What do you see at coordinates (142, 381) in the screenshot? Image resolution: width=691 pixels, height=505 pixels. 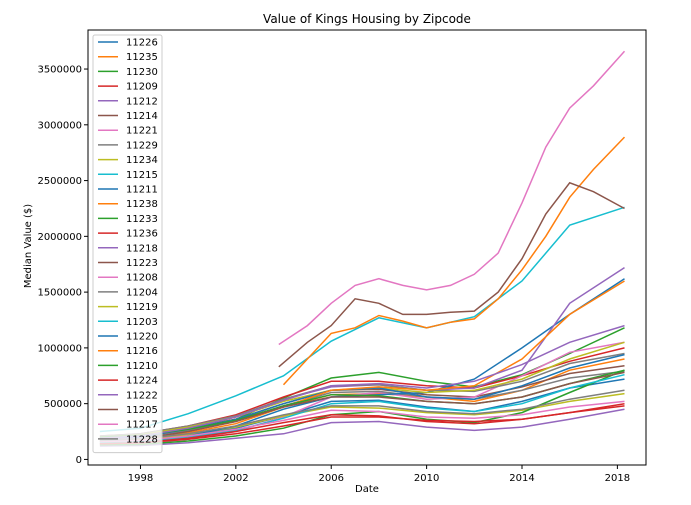 I see `legend-label-11224: 11224` at bounding box center [142, 381].